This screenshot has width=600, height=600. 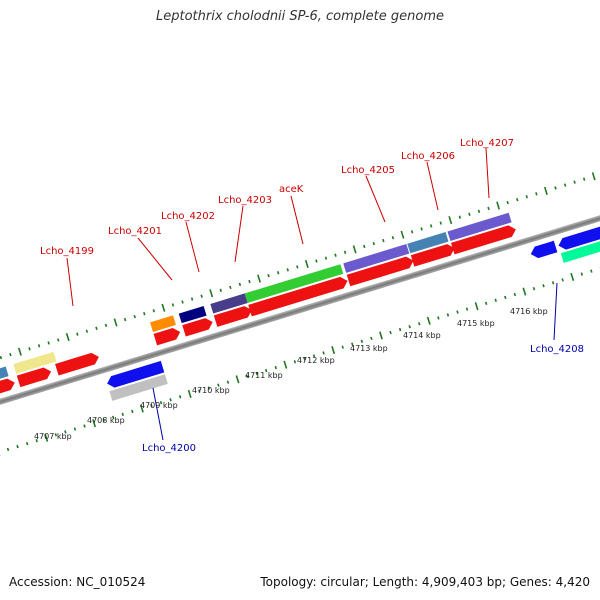 What do you see at coordinates (159, 405) in the screenshot?
I see `kbp-label: 4709 kbp` at bounding box center [159, 405].